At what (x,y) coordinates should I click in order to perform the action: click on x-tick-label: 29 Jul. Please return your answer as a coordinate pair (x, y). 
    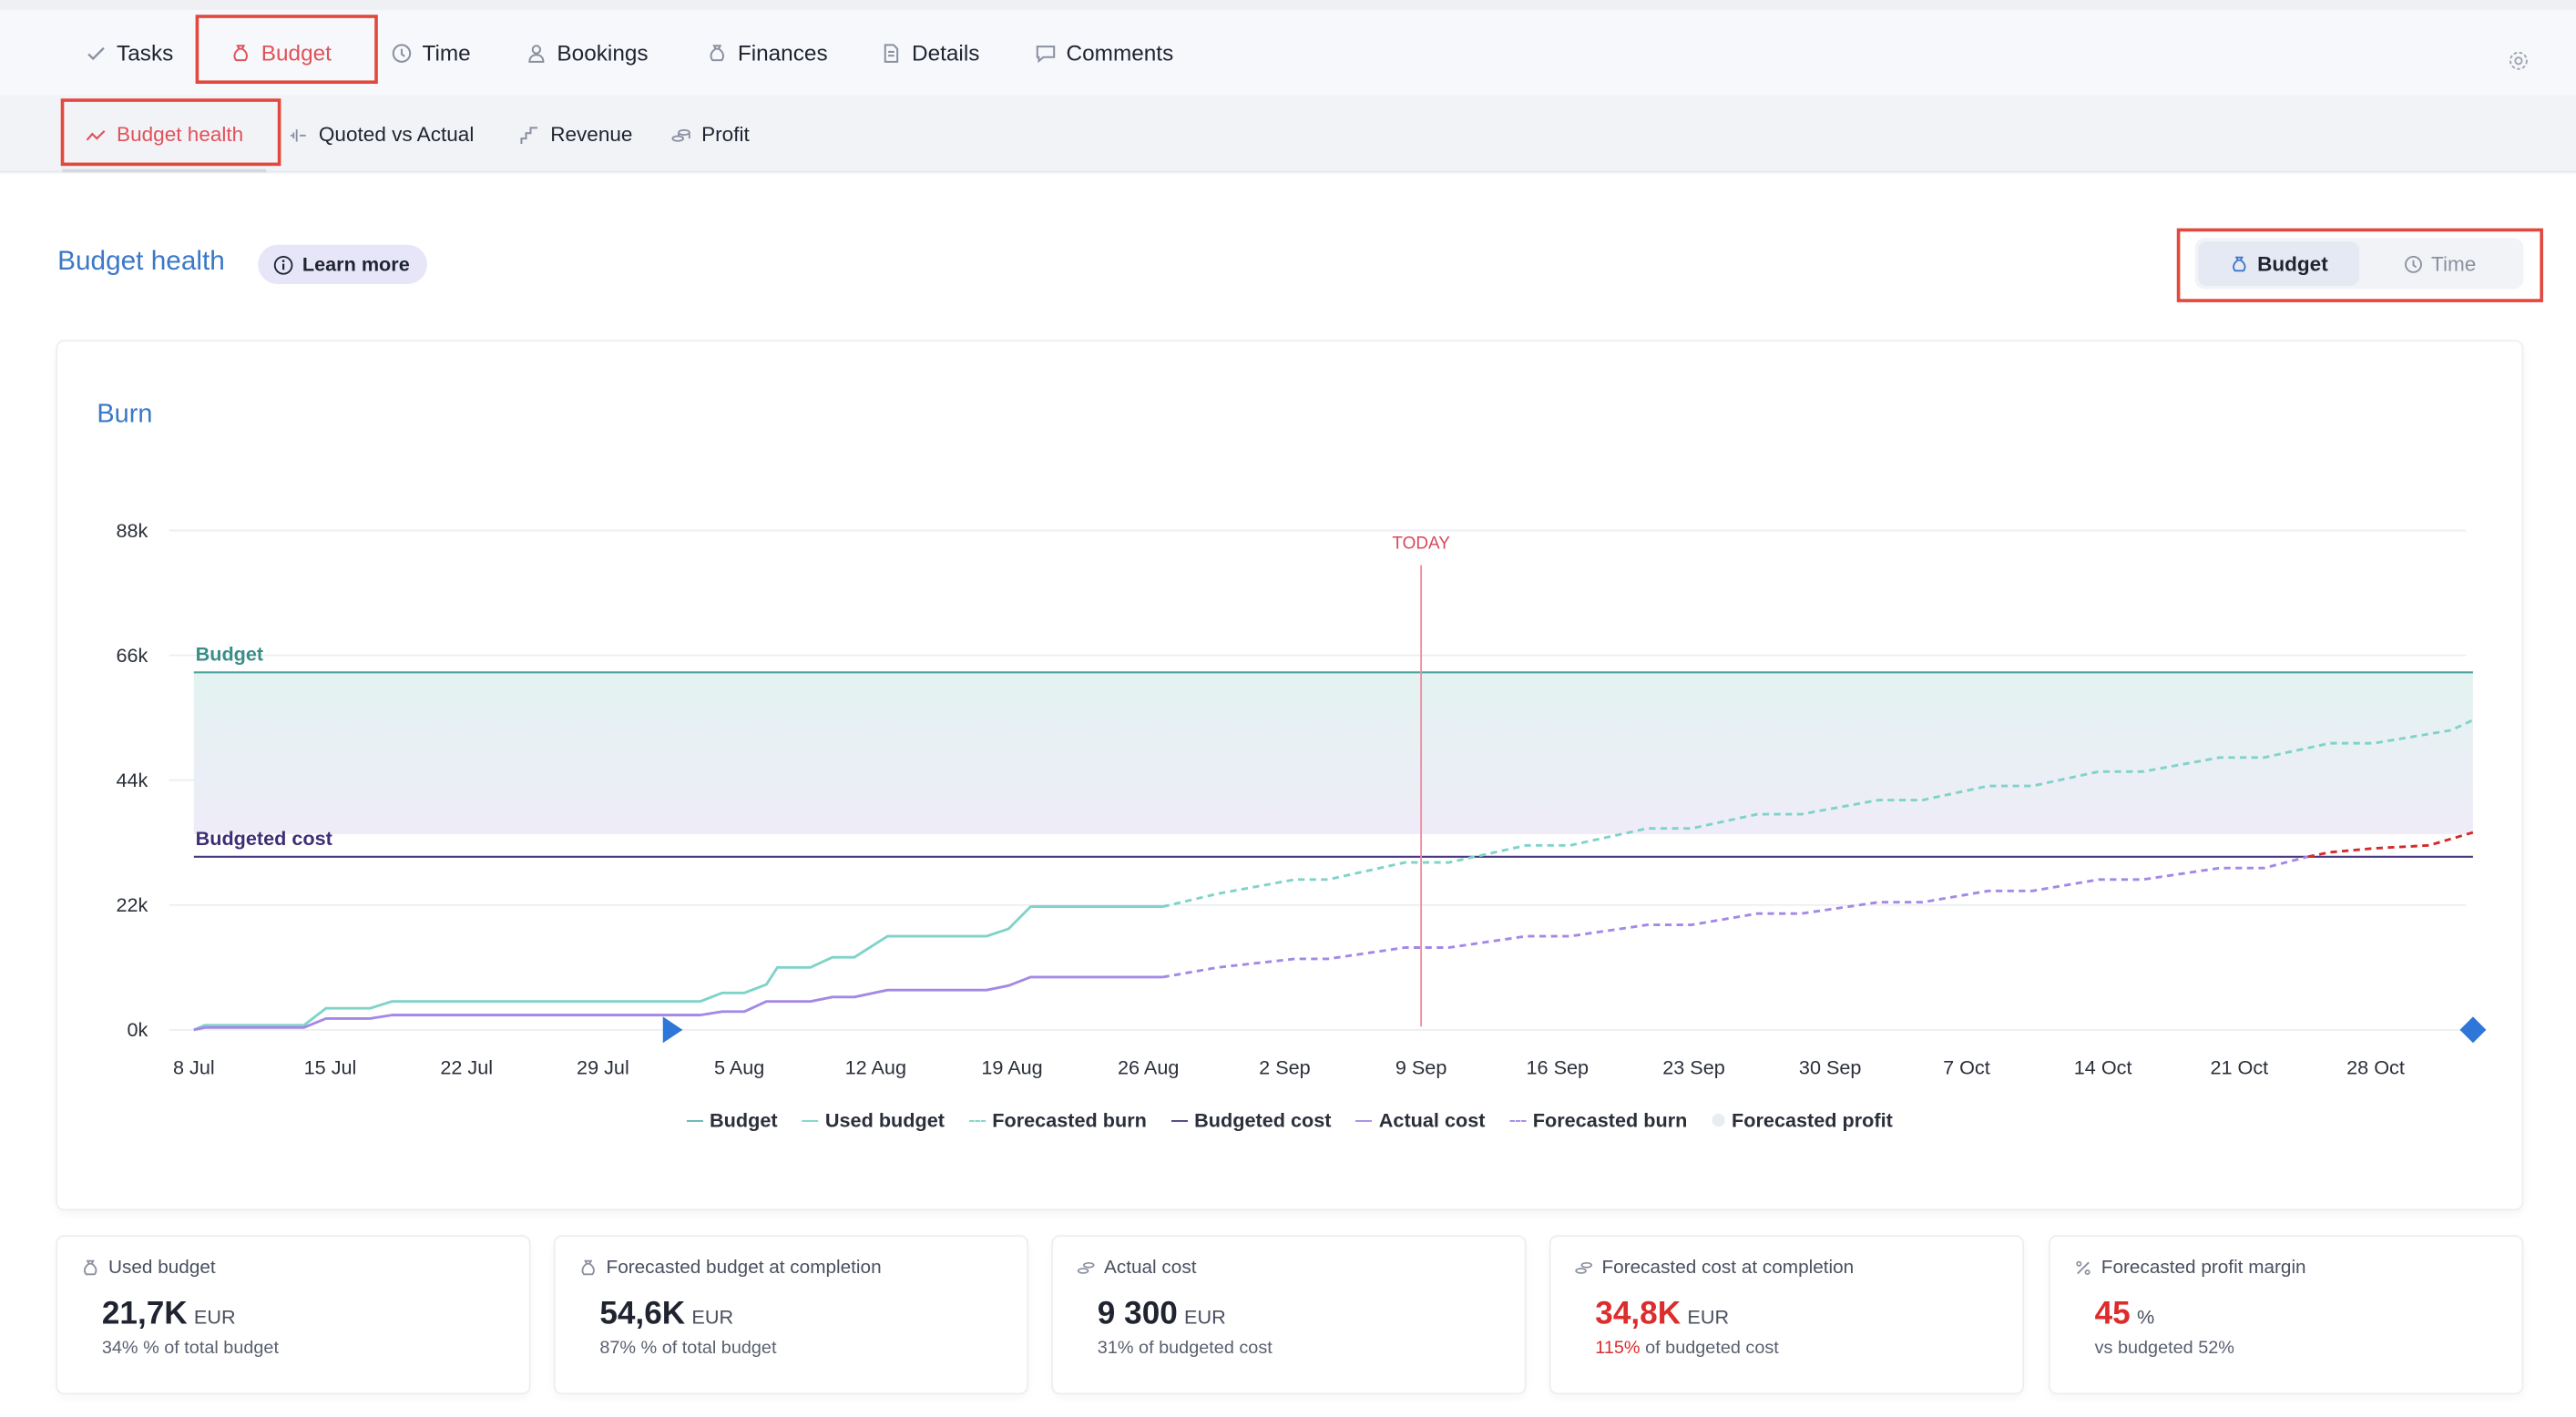
    Looking at the image, I should click on (603, 1067).